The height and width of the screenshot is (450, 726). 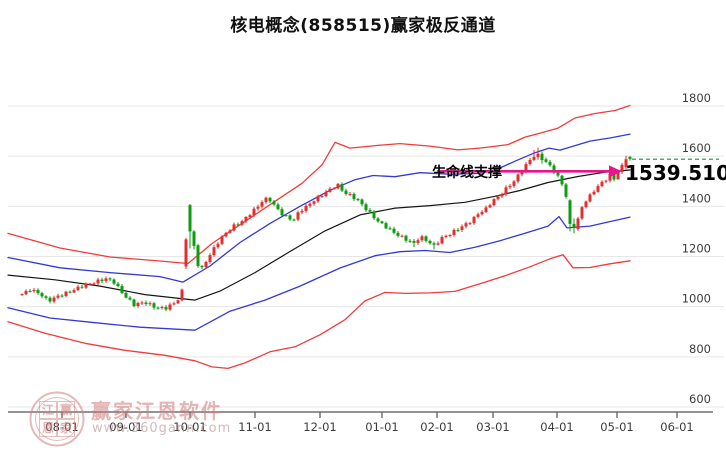 I want to click on watermark-seal-icon: 江赢恩家, so click(x=57, y=419).